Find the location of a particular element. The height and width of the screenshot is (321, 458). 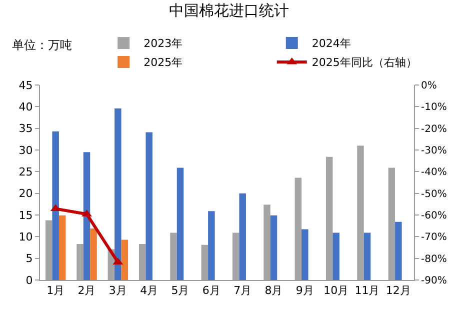

y-tick-label: 0 is located at coordinates (29, 280).